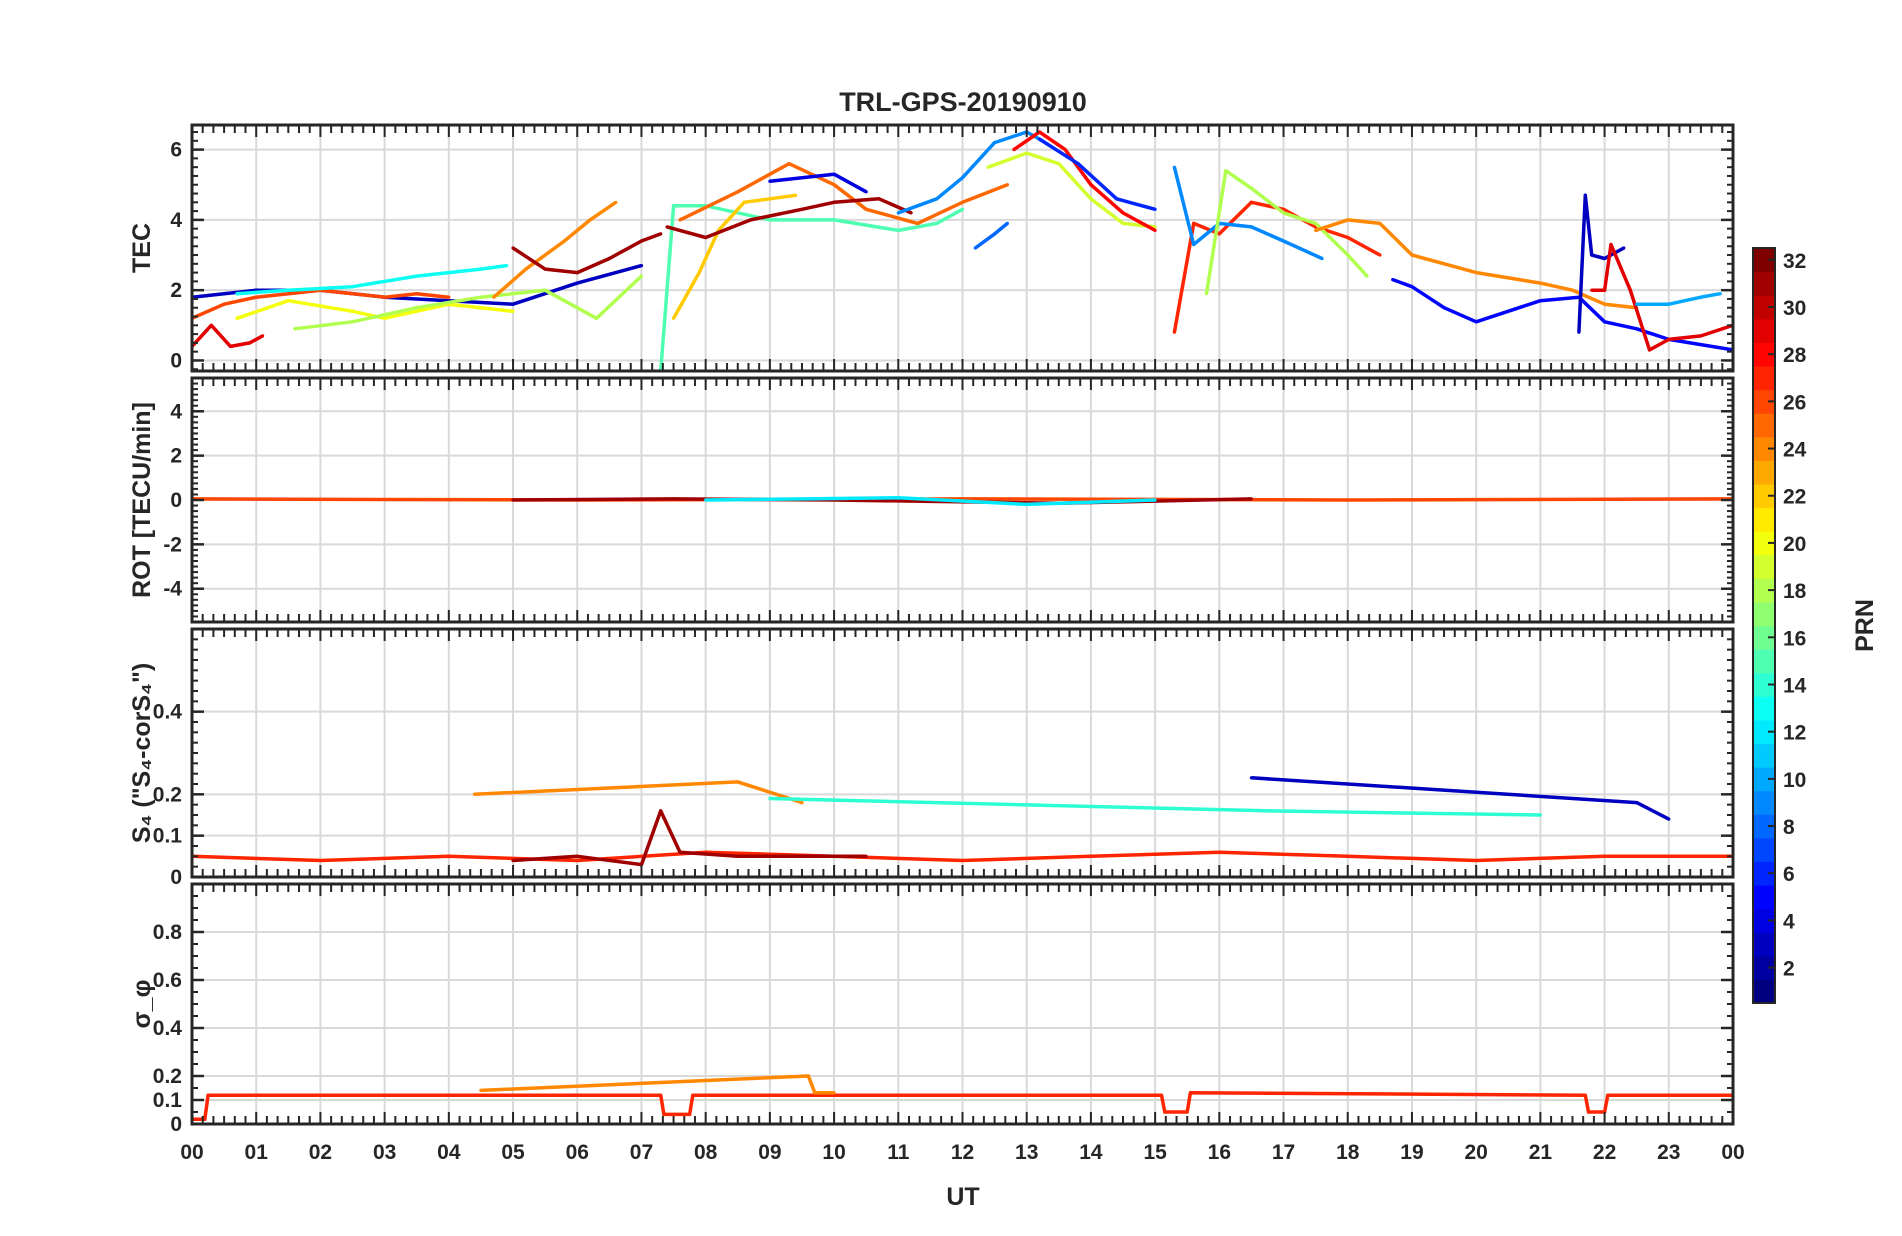 The height and width of the screenshot is (1236, 1902). Describe the element at coordinates (963, 102) in the screenshot. I see `chart-title: TRL-GPS-20190910` at that location.